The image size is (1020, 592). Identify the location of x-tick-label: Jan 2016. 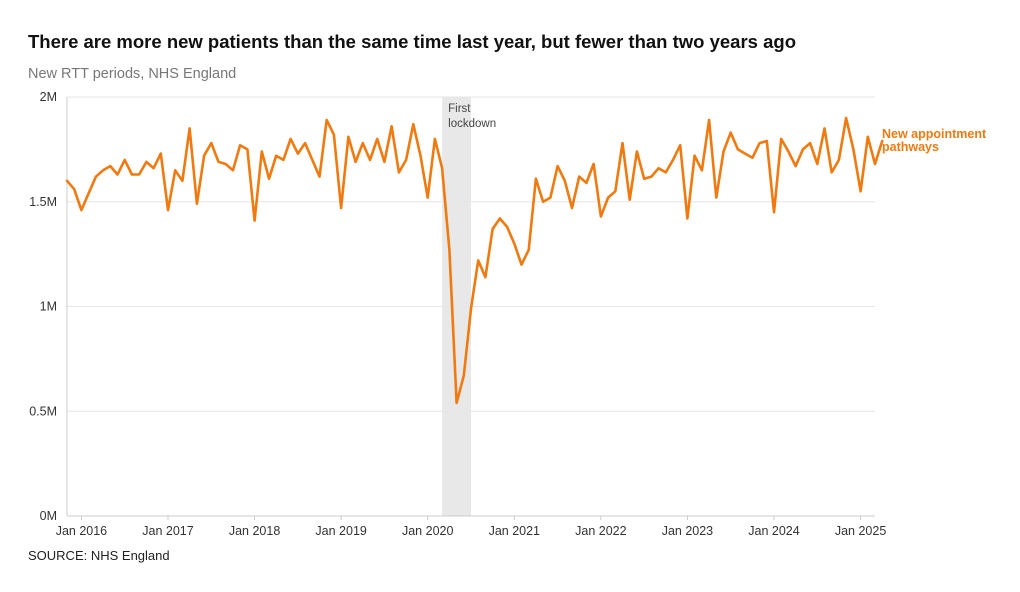
(81, 531).